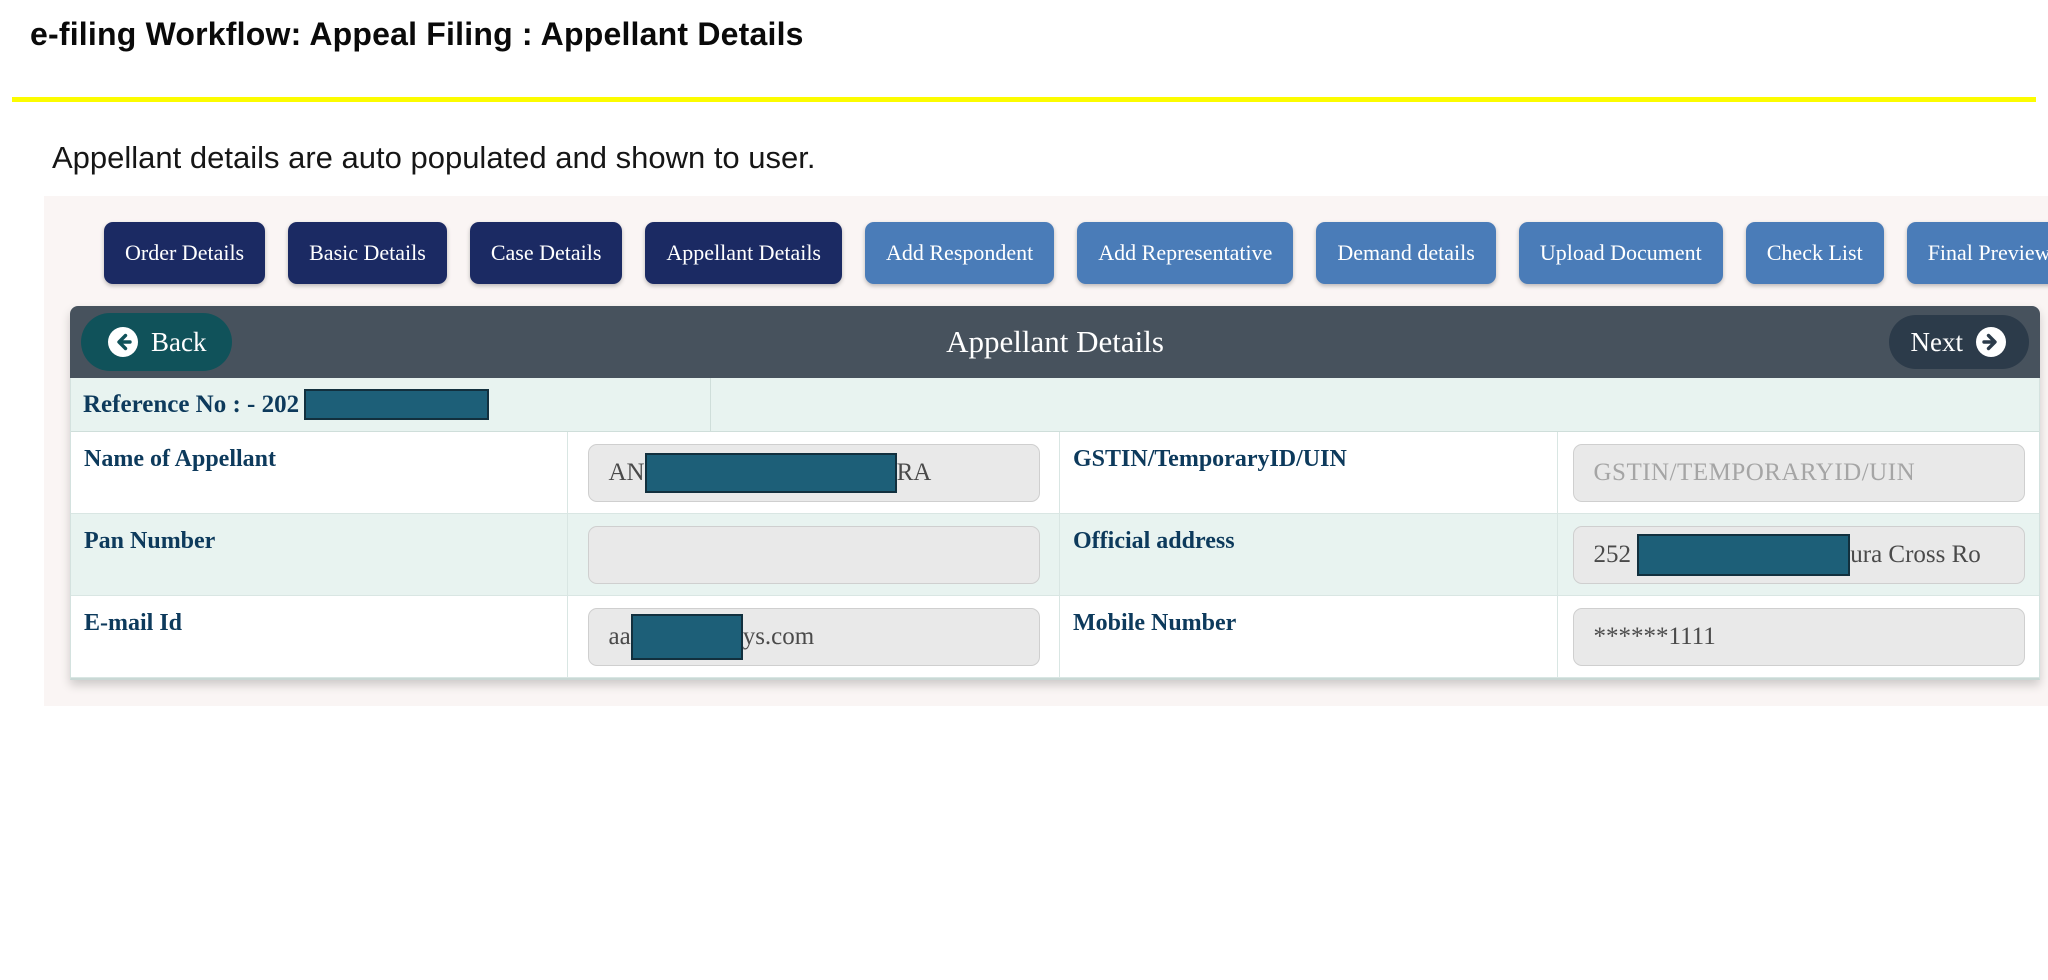  What do you see at coordinates (960, 253) in the screenshot?
I see `tab-add-respondent: Add Respondent` at bounding box center [960, 253].